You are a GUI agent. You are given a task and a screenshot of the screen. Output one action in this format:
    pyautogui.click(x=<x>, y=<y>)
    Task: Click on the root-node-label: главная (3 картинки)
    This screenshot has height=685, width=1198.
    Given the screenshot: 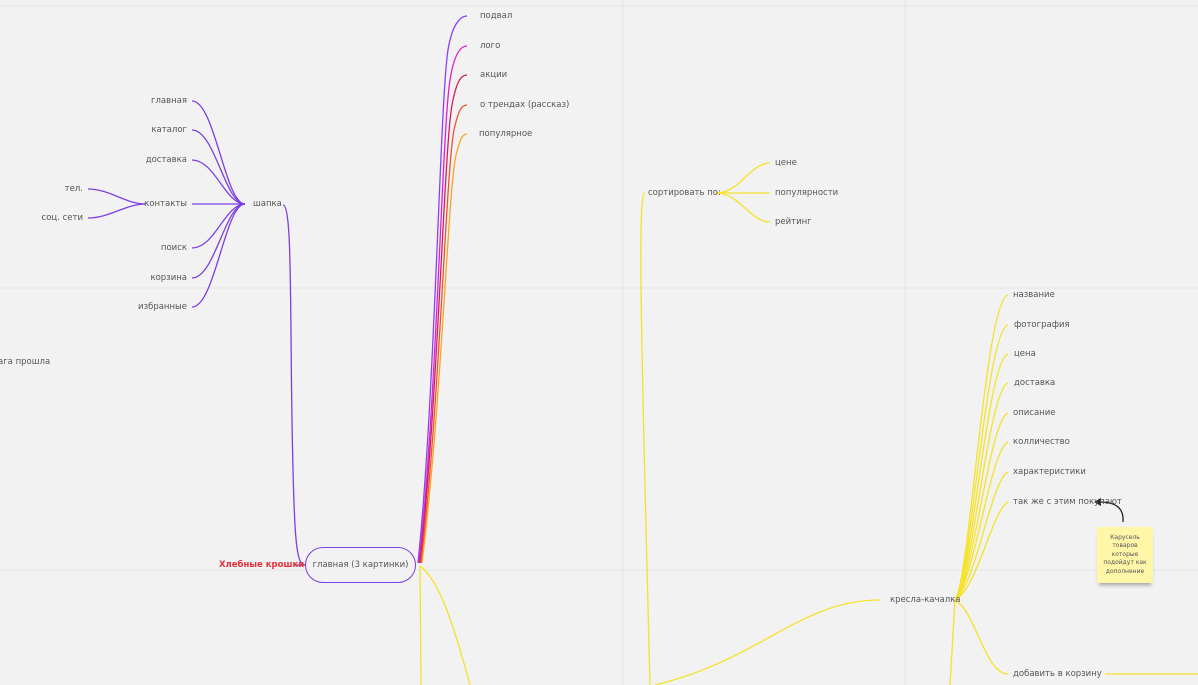 What is the action you would take?
    pyautogui.click(x=360, y=565)
    